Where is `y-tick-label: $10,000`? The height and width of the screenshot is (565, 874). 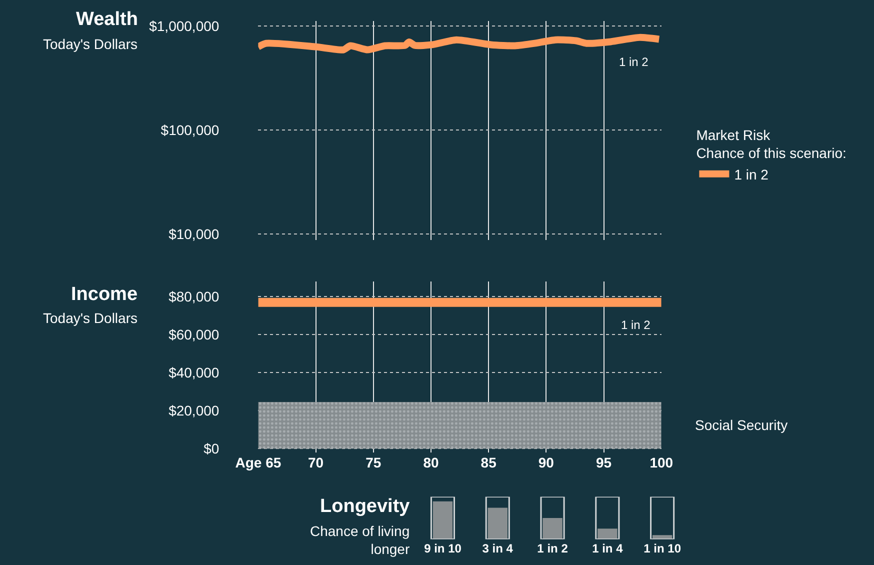
y-tick-label: $10,000 is located at coordinates (194, 234).